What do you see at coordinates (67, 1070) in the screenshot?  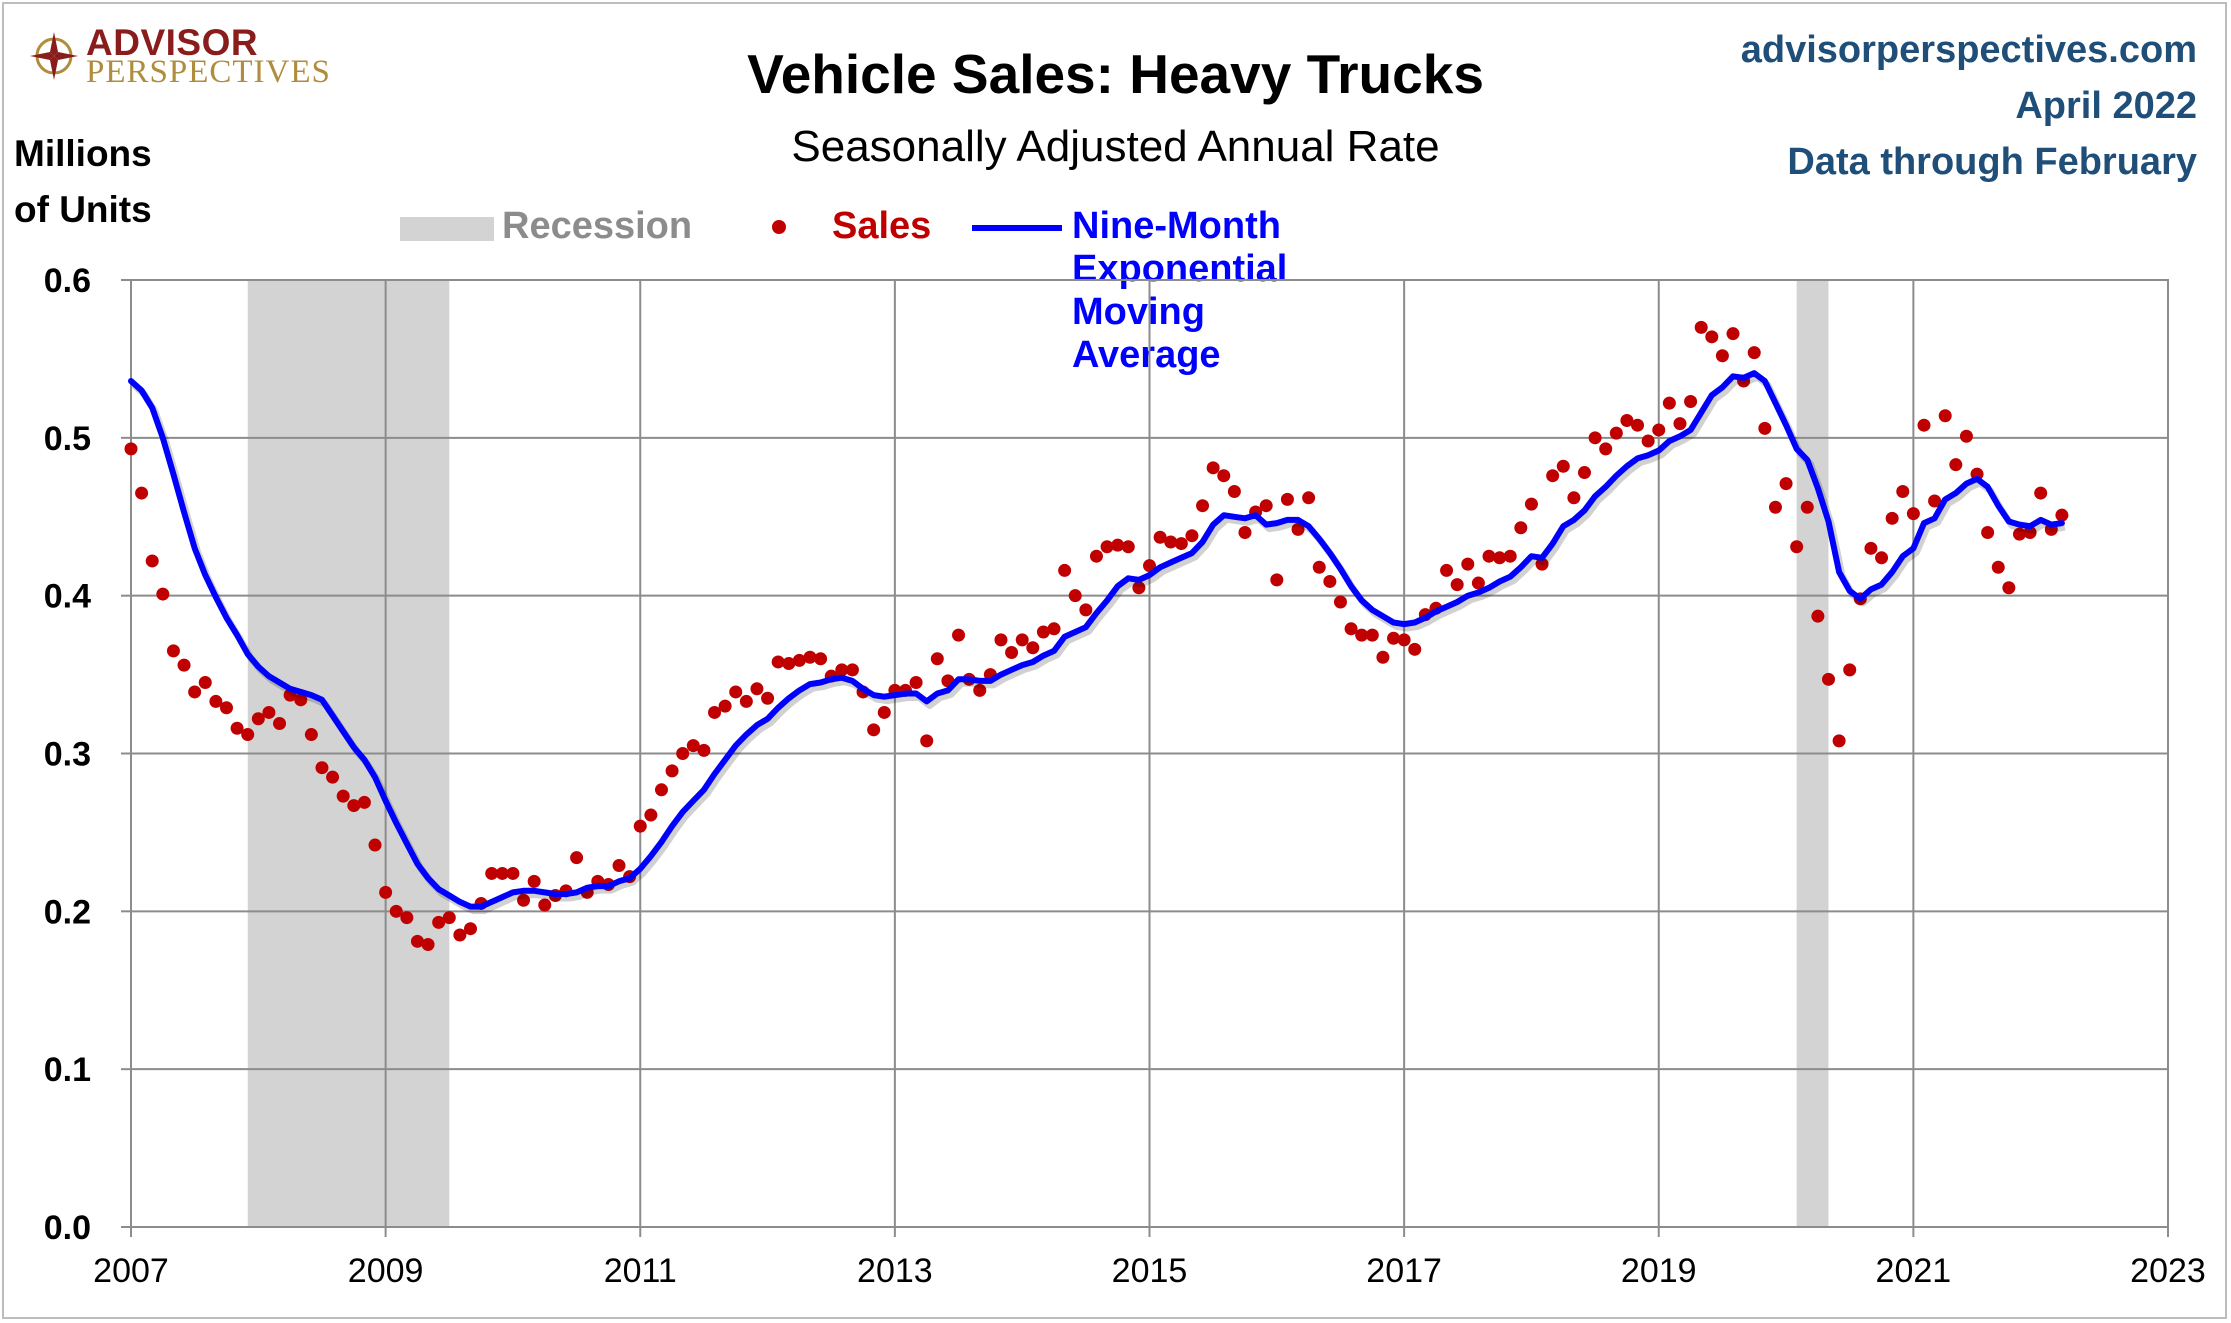 I see `y-tick-label-1: 0.1` at bounding box center [67, 1070].